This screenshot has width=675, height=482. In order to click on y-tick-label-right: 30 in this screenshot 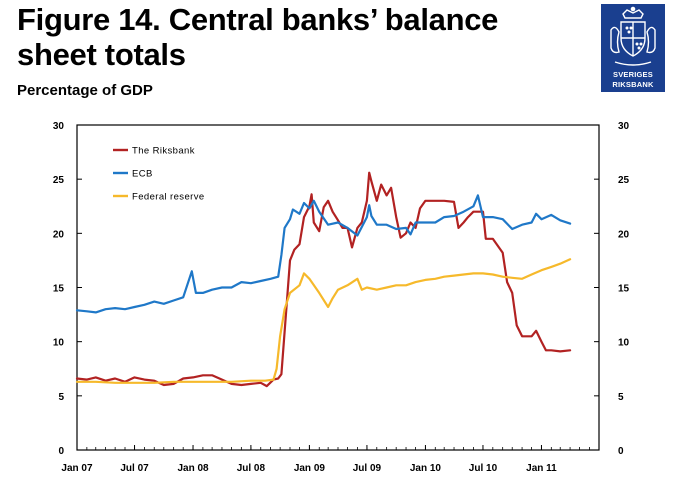, I will do `click(624, 126)`.